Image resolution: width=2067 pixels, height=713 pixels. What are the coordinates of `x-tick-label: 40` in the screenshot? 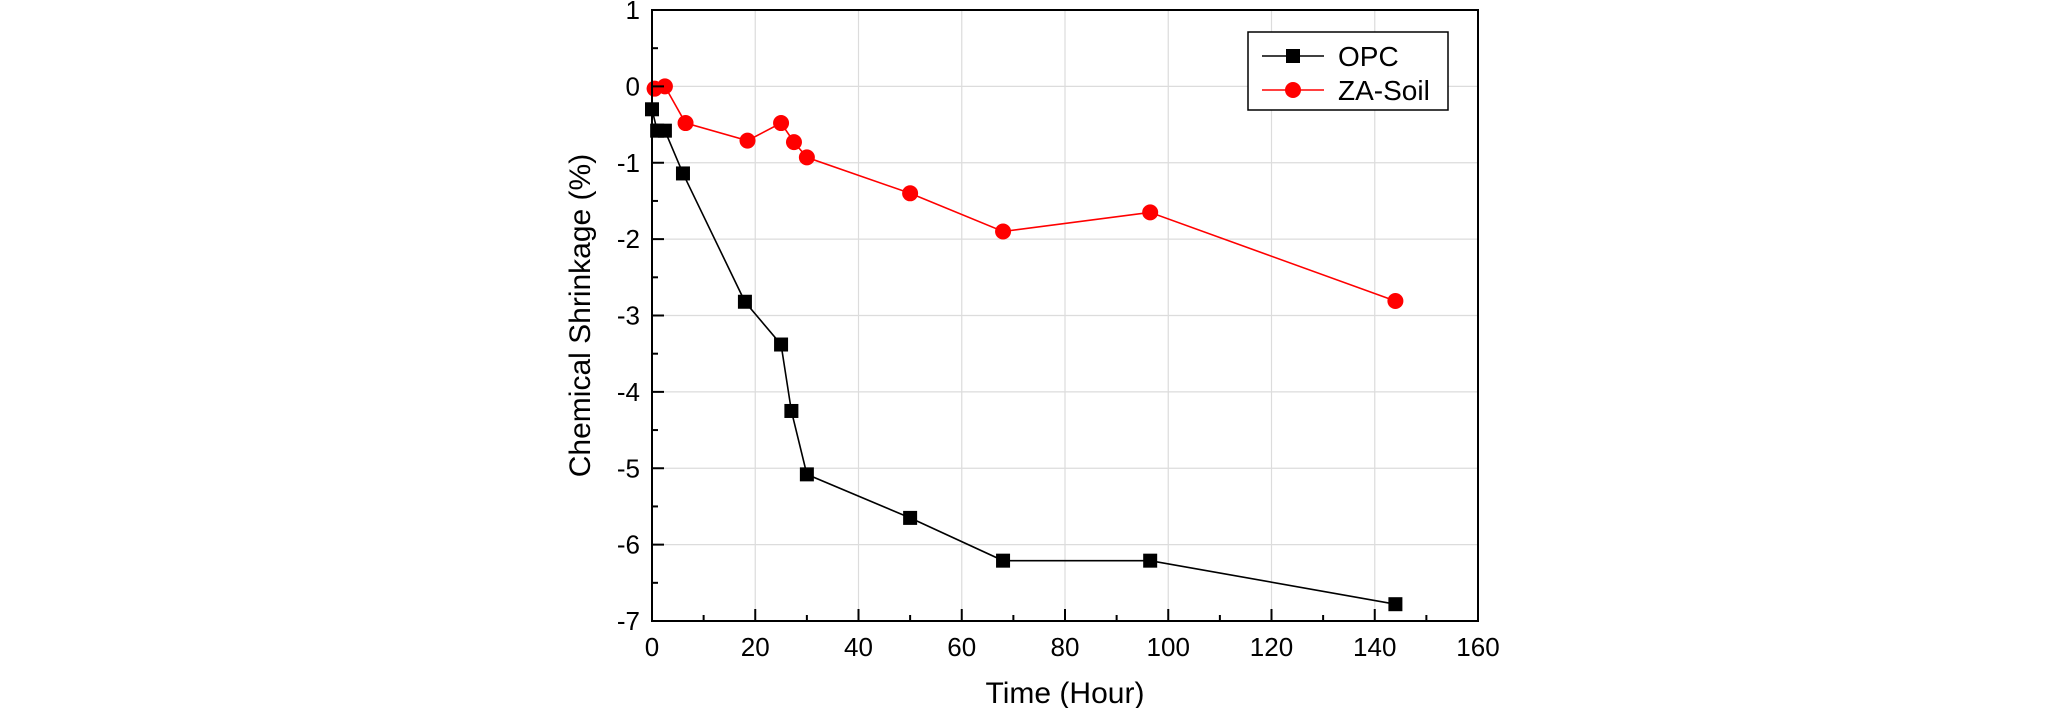 It's located at (858, 647).